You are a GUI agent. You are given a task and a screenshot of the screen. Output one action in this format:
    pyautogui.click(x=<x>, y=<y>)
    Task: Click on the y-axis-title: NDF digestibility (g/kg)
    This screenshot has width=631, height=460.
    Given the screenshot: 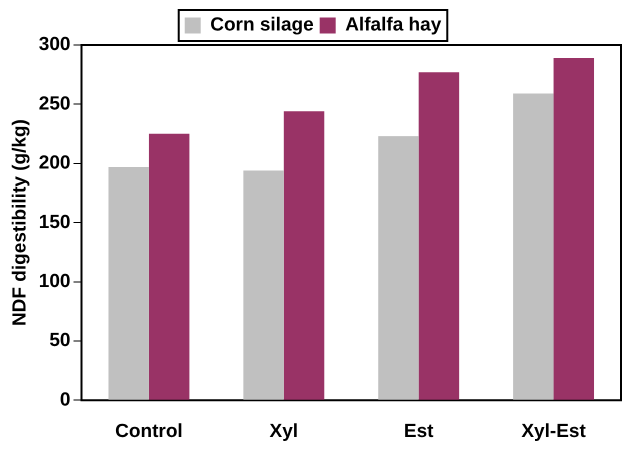 What is the action you would take?
    pyautogui.click(x=20, y=222)
    